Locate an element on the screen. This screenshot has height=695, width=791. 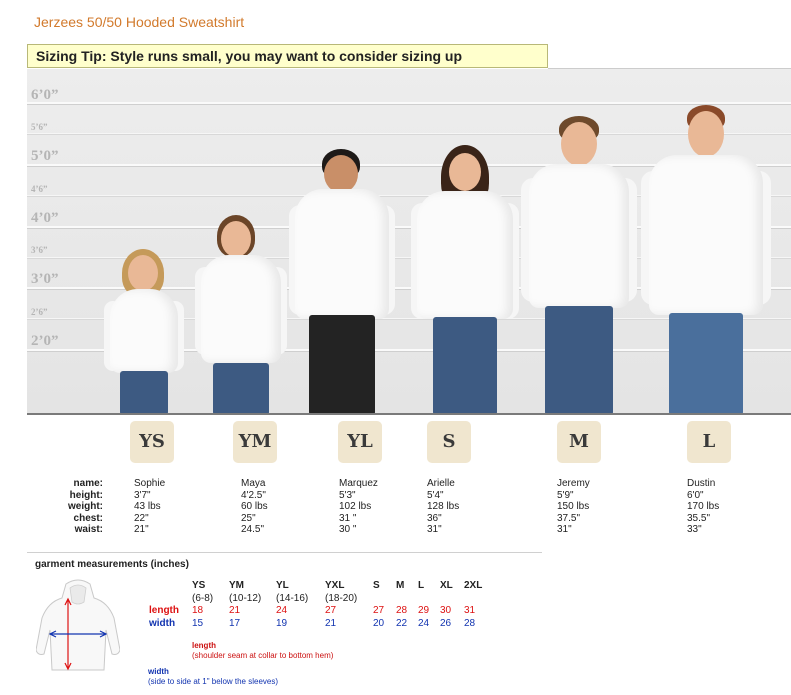
size-range: (6-8) is located at coordinates (203, 598).